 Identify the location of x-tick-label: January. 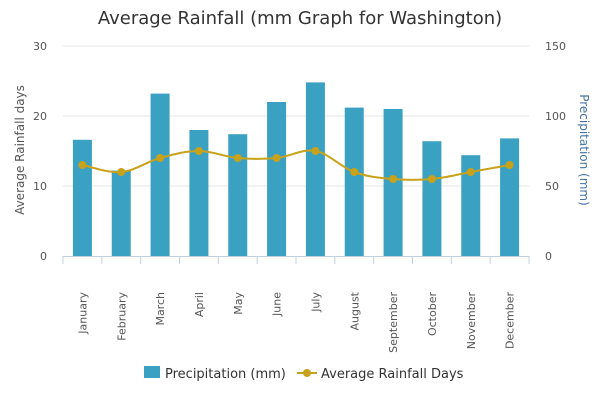
(82, 313).